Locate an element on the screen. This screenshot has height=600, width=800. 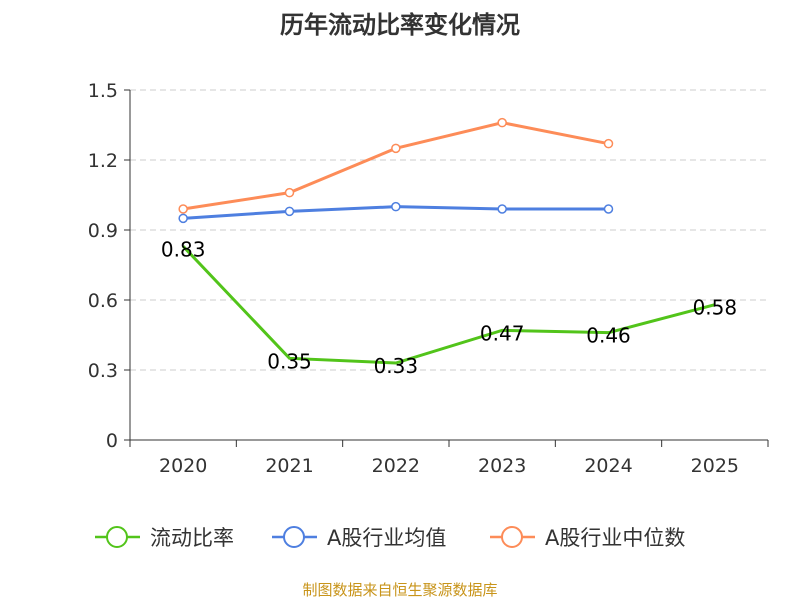
legend-item: 流动比率 is located at coordinates (164, 538).